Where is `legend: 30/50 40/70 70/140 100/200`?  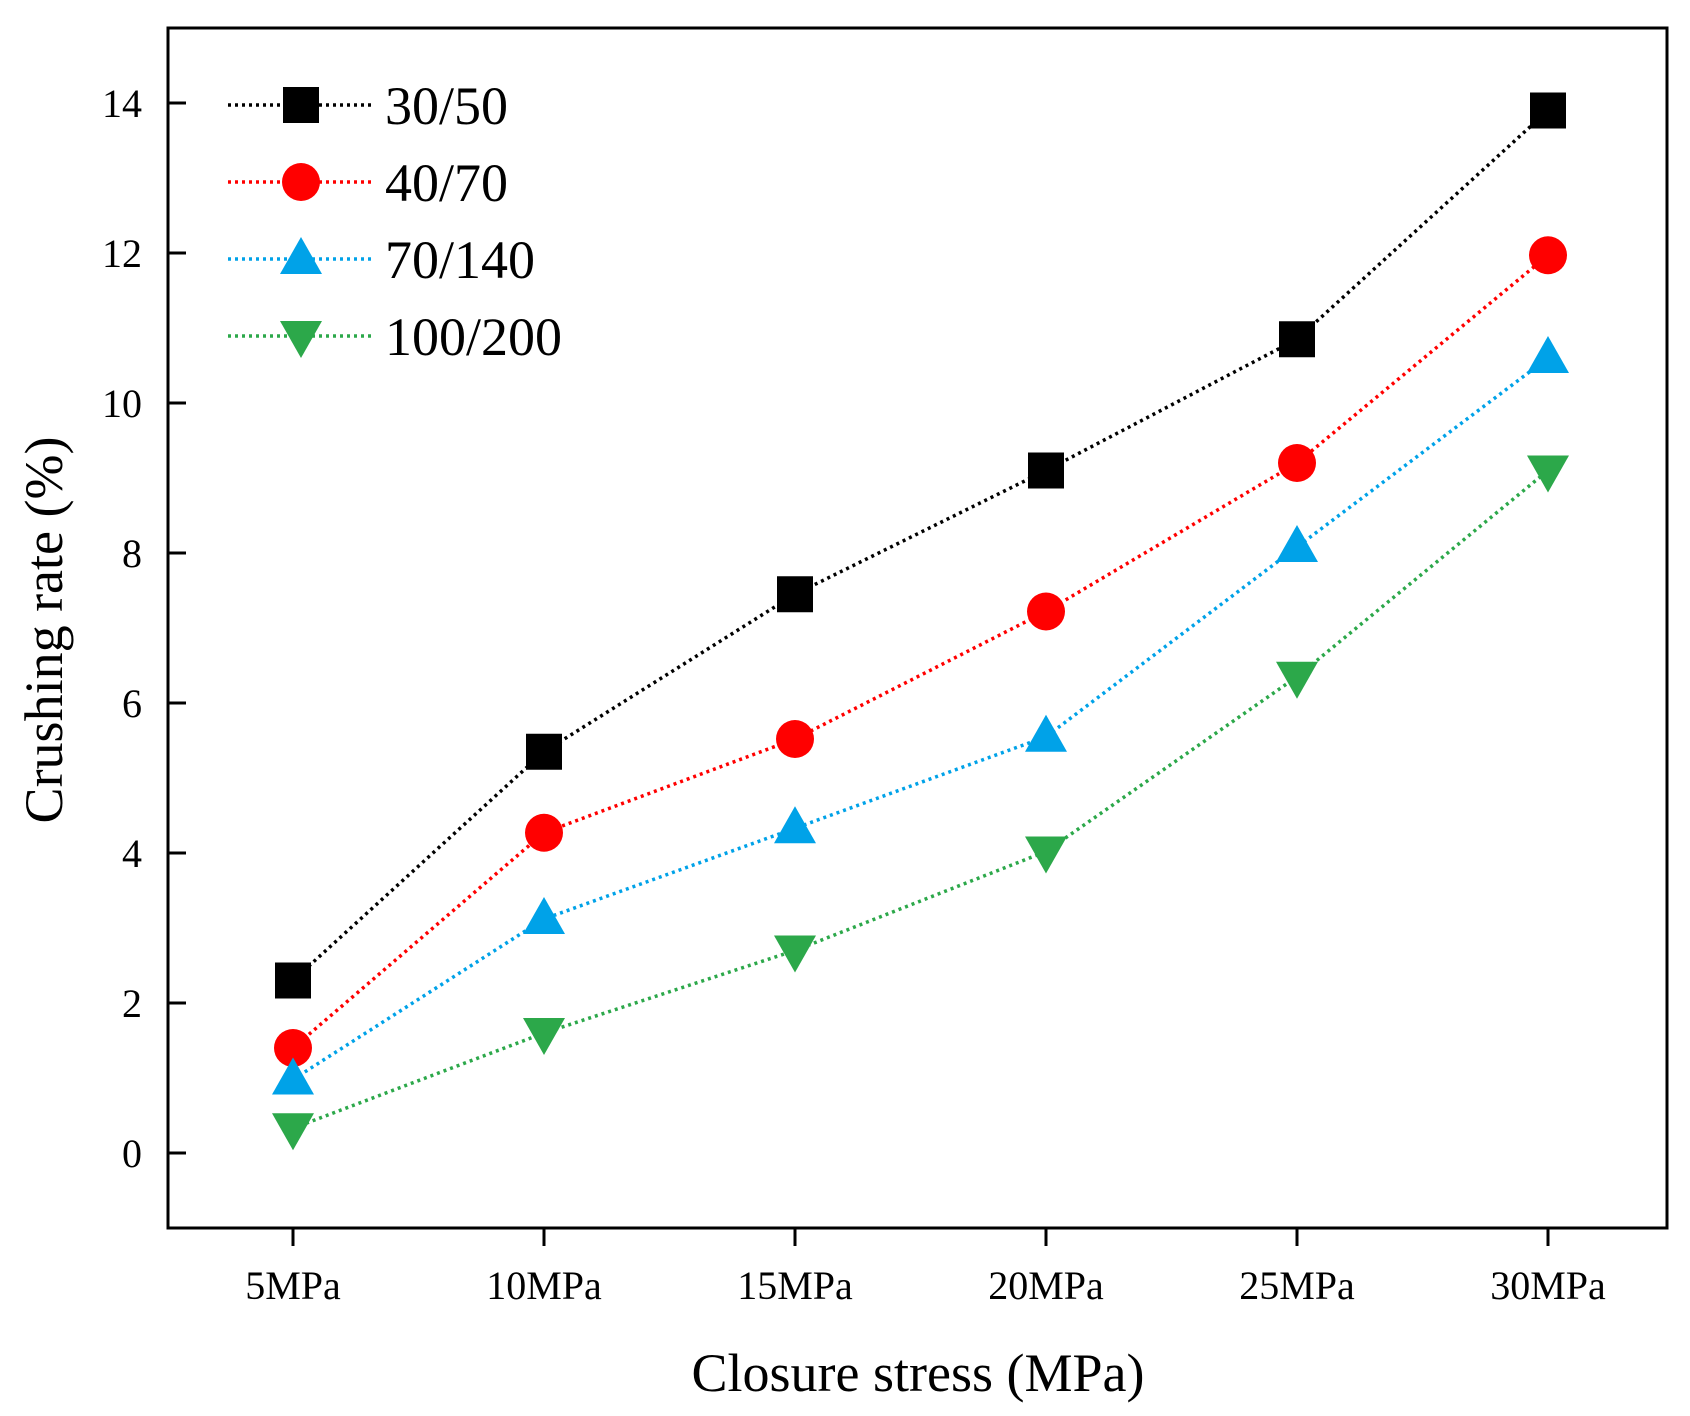 legend: 30/50 40/70 70/140 100/200 is located at coordinates (395, 221).